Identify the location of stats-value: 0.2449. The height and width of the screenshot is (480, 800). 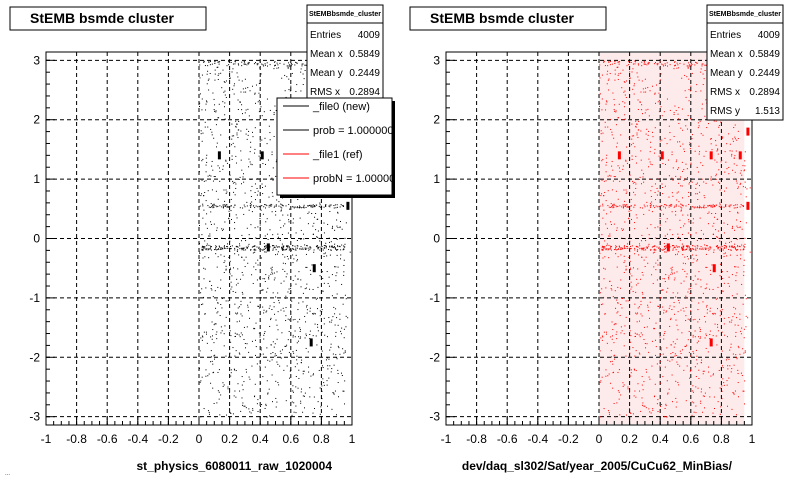
(764, 73).